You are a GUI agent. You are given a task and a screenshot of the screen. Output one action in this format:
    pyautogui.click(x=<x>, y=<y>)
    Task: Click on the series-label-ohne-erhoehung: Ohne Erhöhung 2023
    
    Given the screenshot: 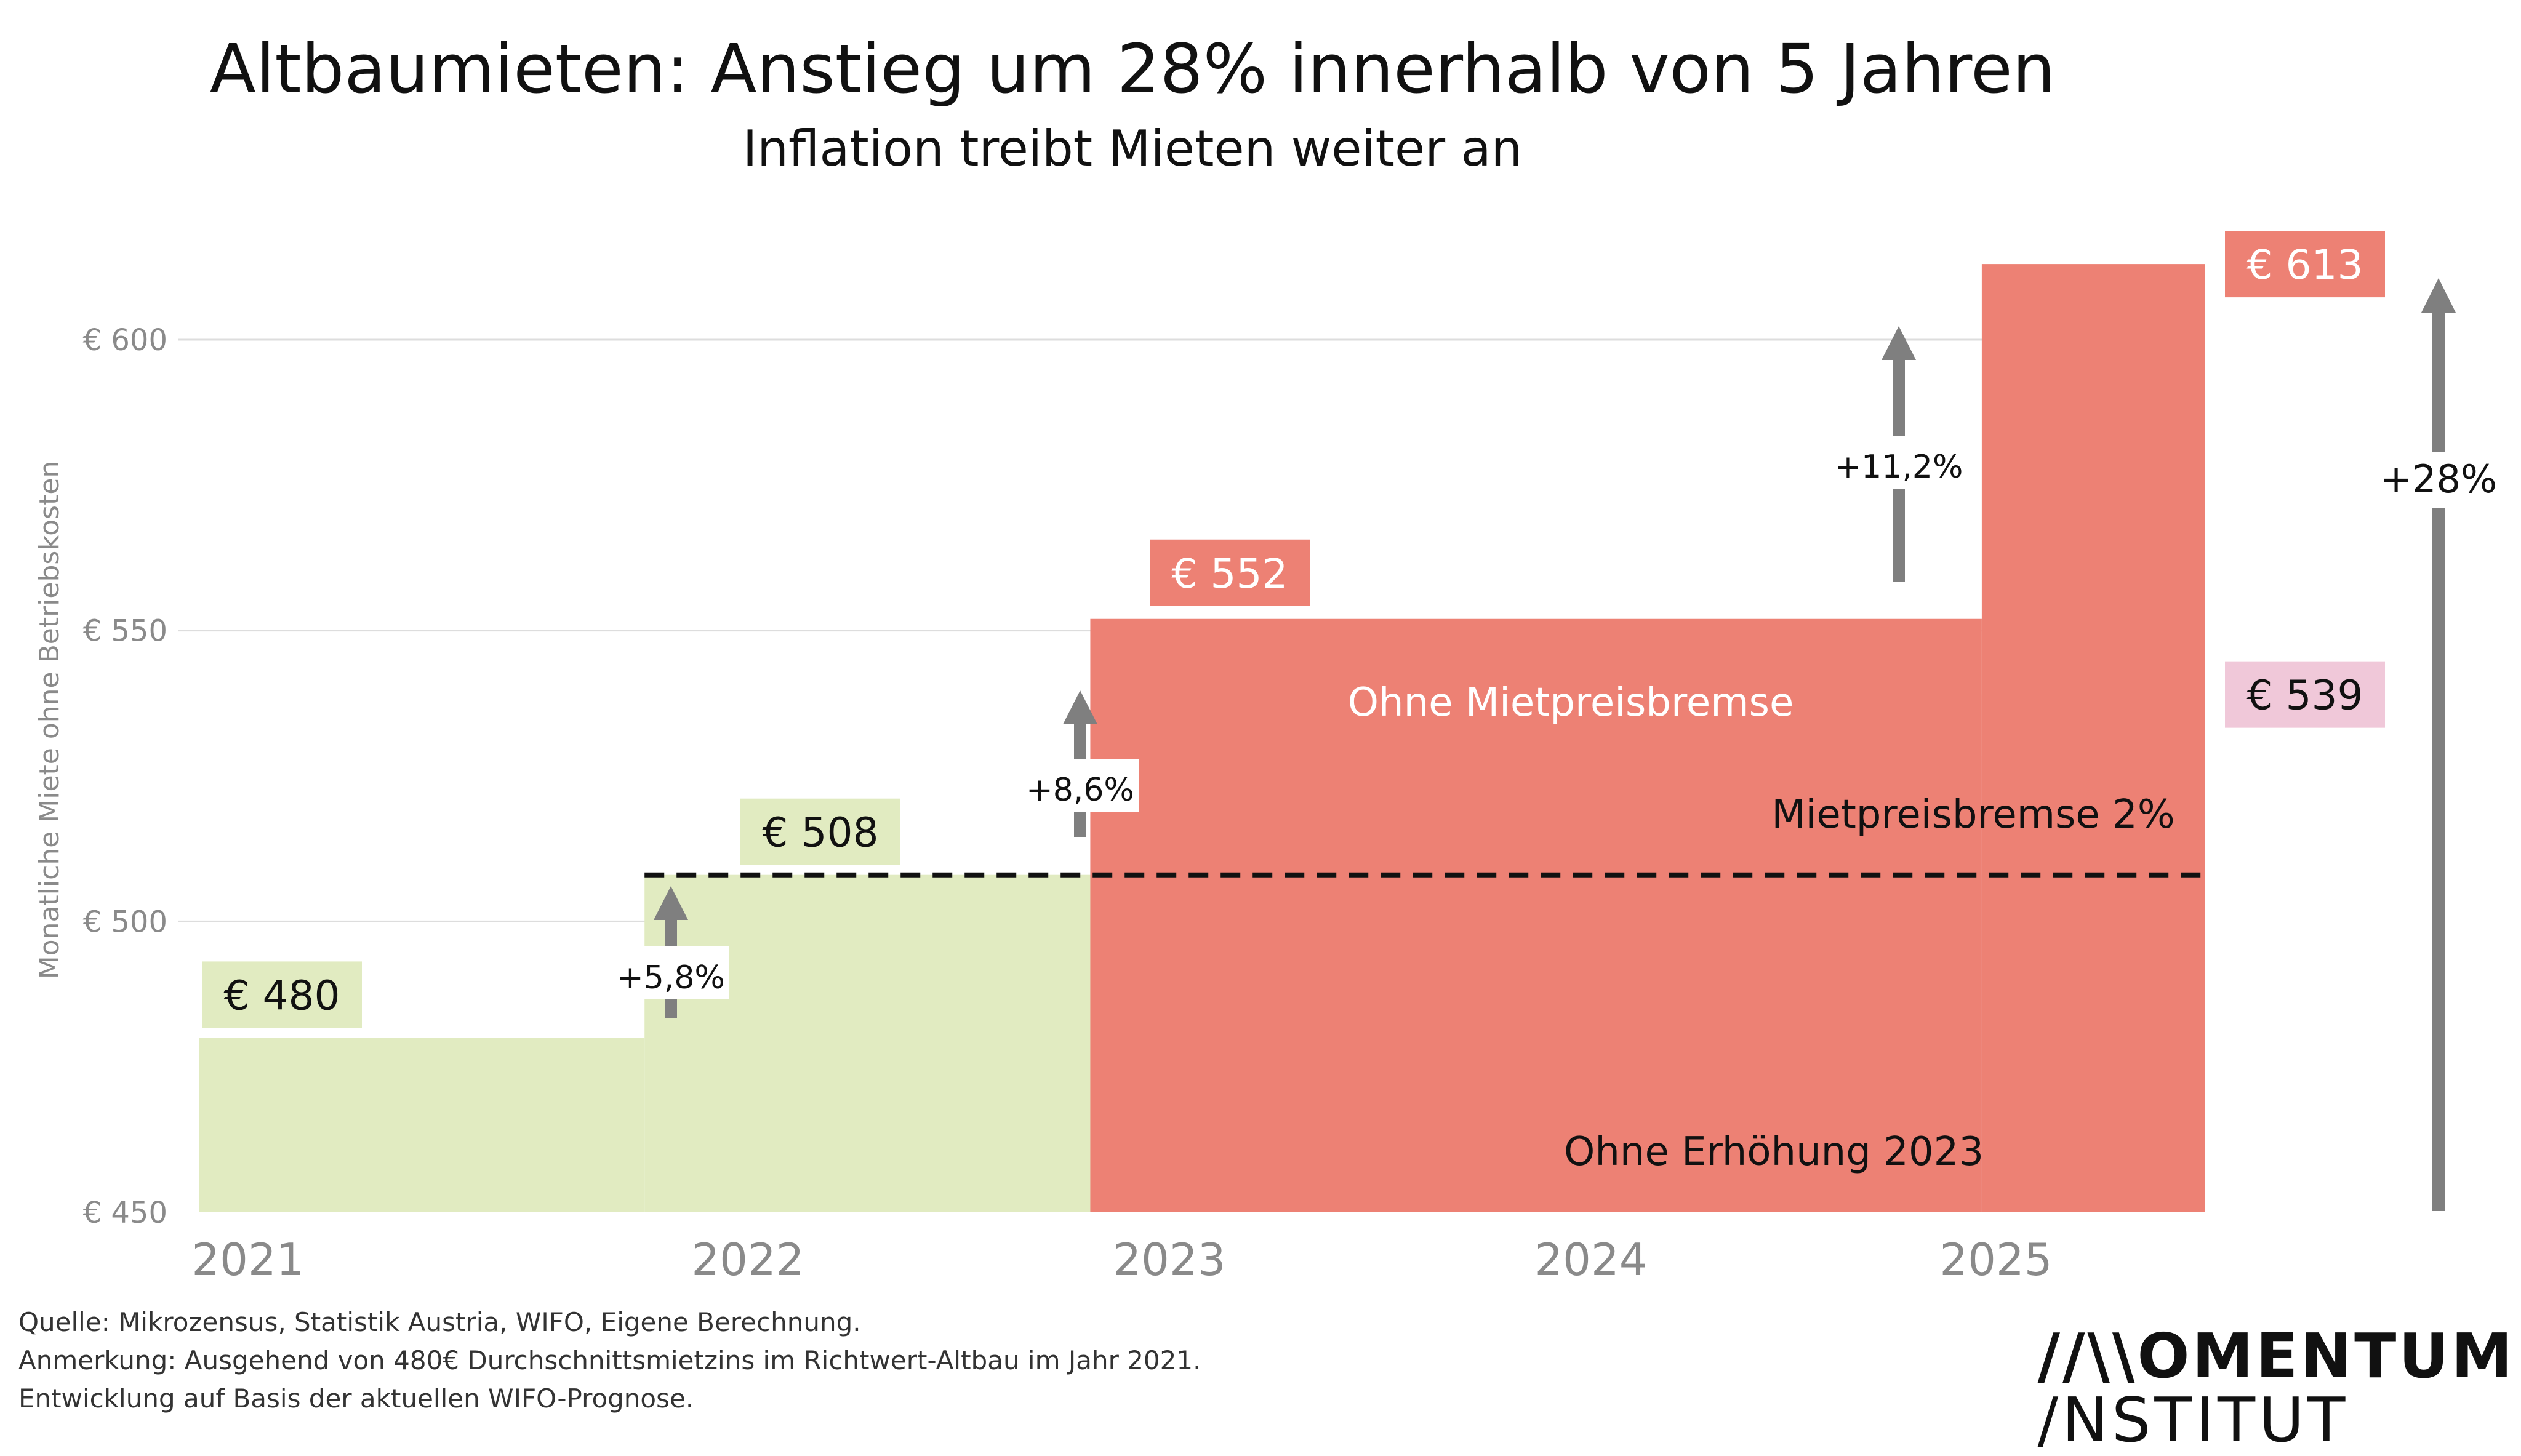 What is the action you would take?
    pyautogui.click(x=1774, y=1152)
    